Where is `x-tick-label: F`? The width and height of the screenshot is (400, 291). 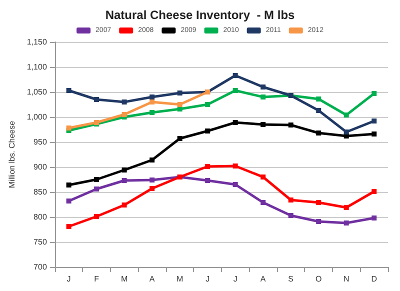
x-tick-label: F is located at coordinates (97, 279).